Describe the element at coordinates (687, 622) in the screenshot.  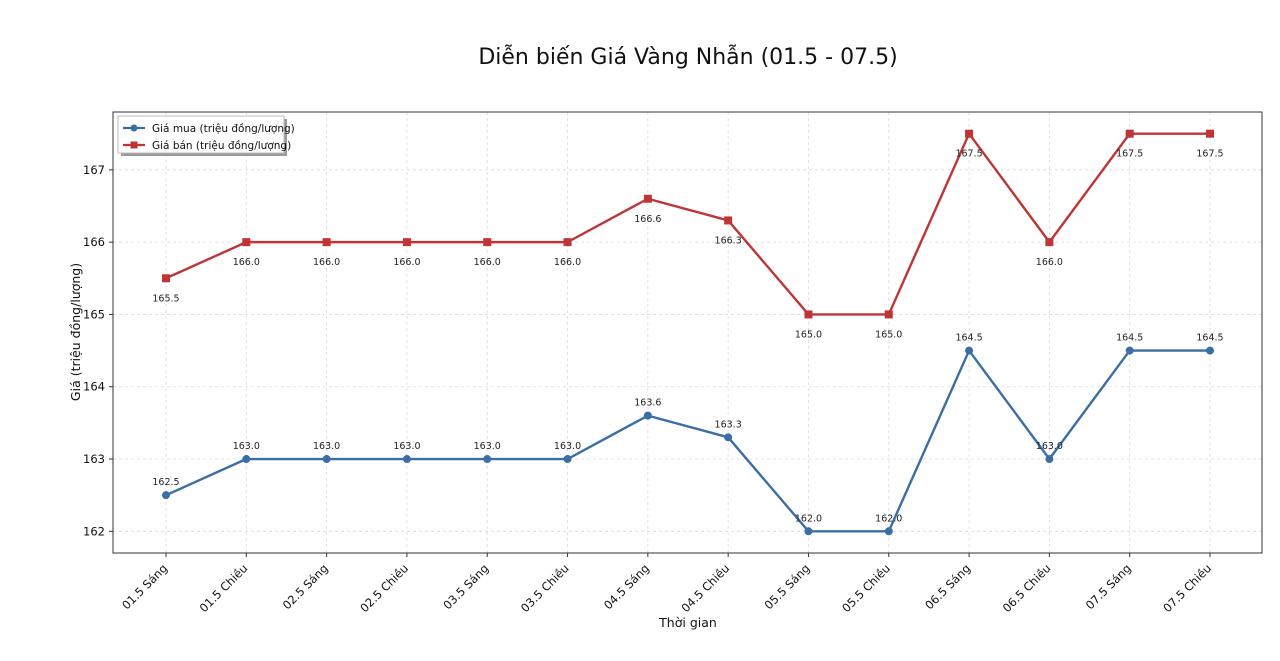
I see `x-axis-label: Thời gian` at that location.